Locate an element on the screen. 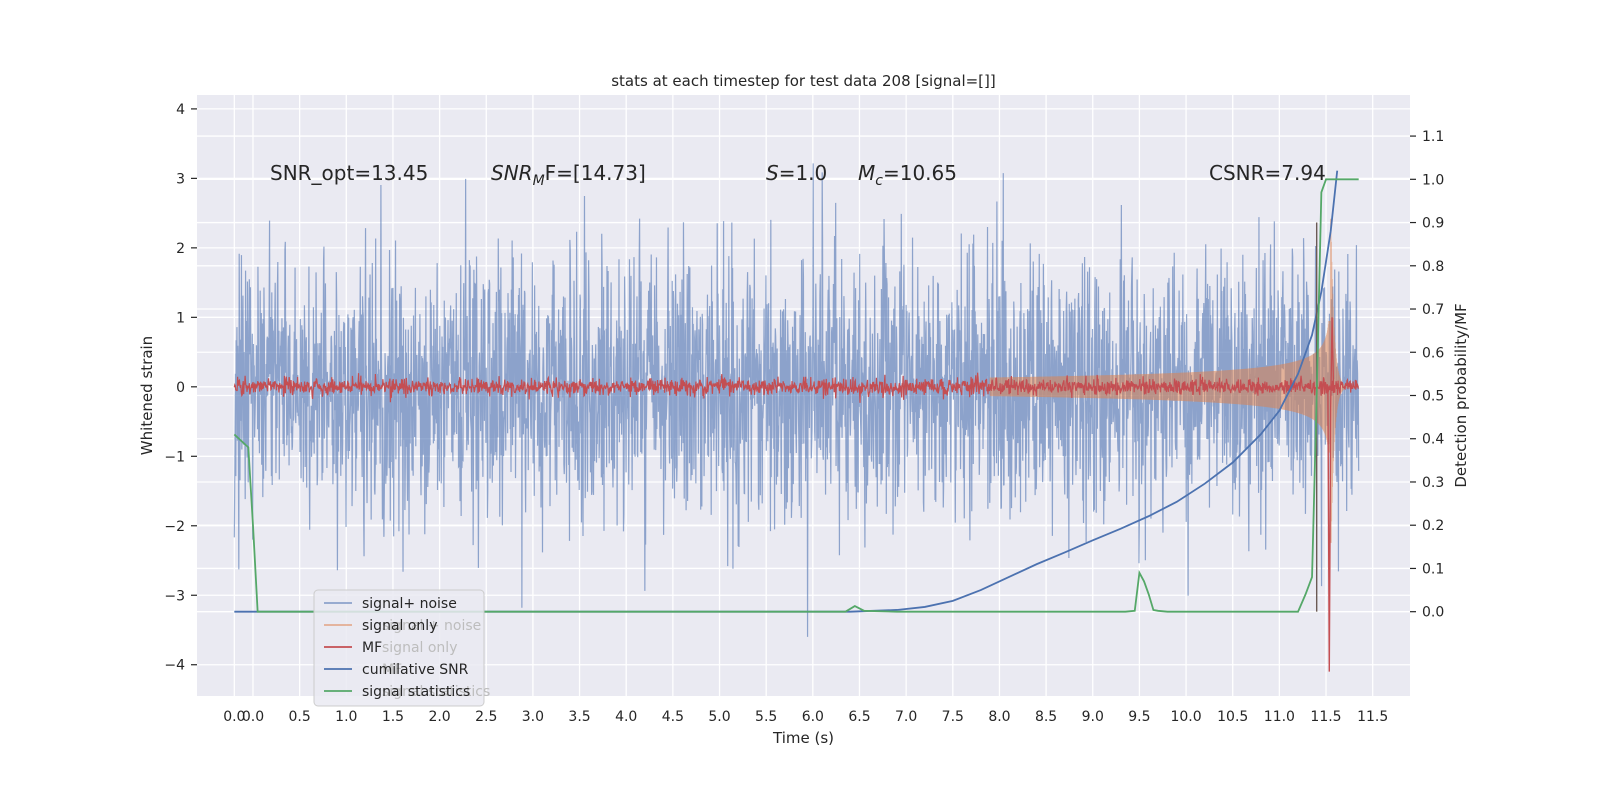 The image size is (1600, 800). x-tick-label: 9.5 is located at coordinates (1139, 717).